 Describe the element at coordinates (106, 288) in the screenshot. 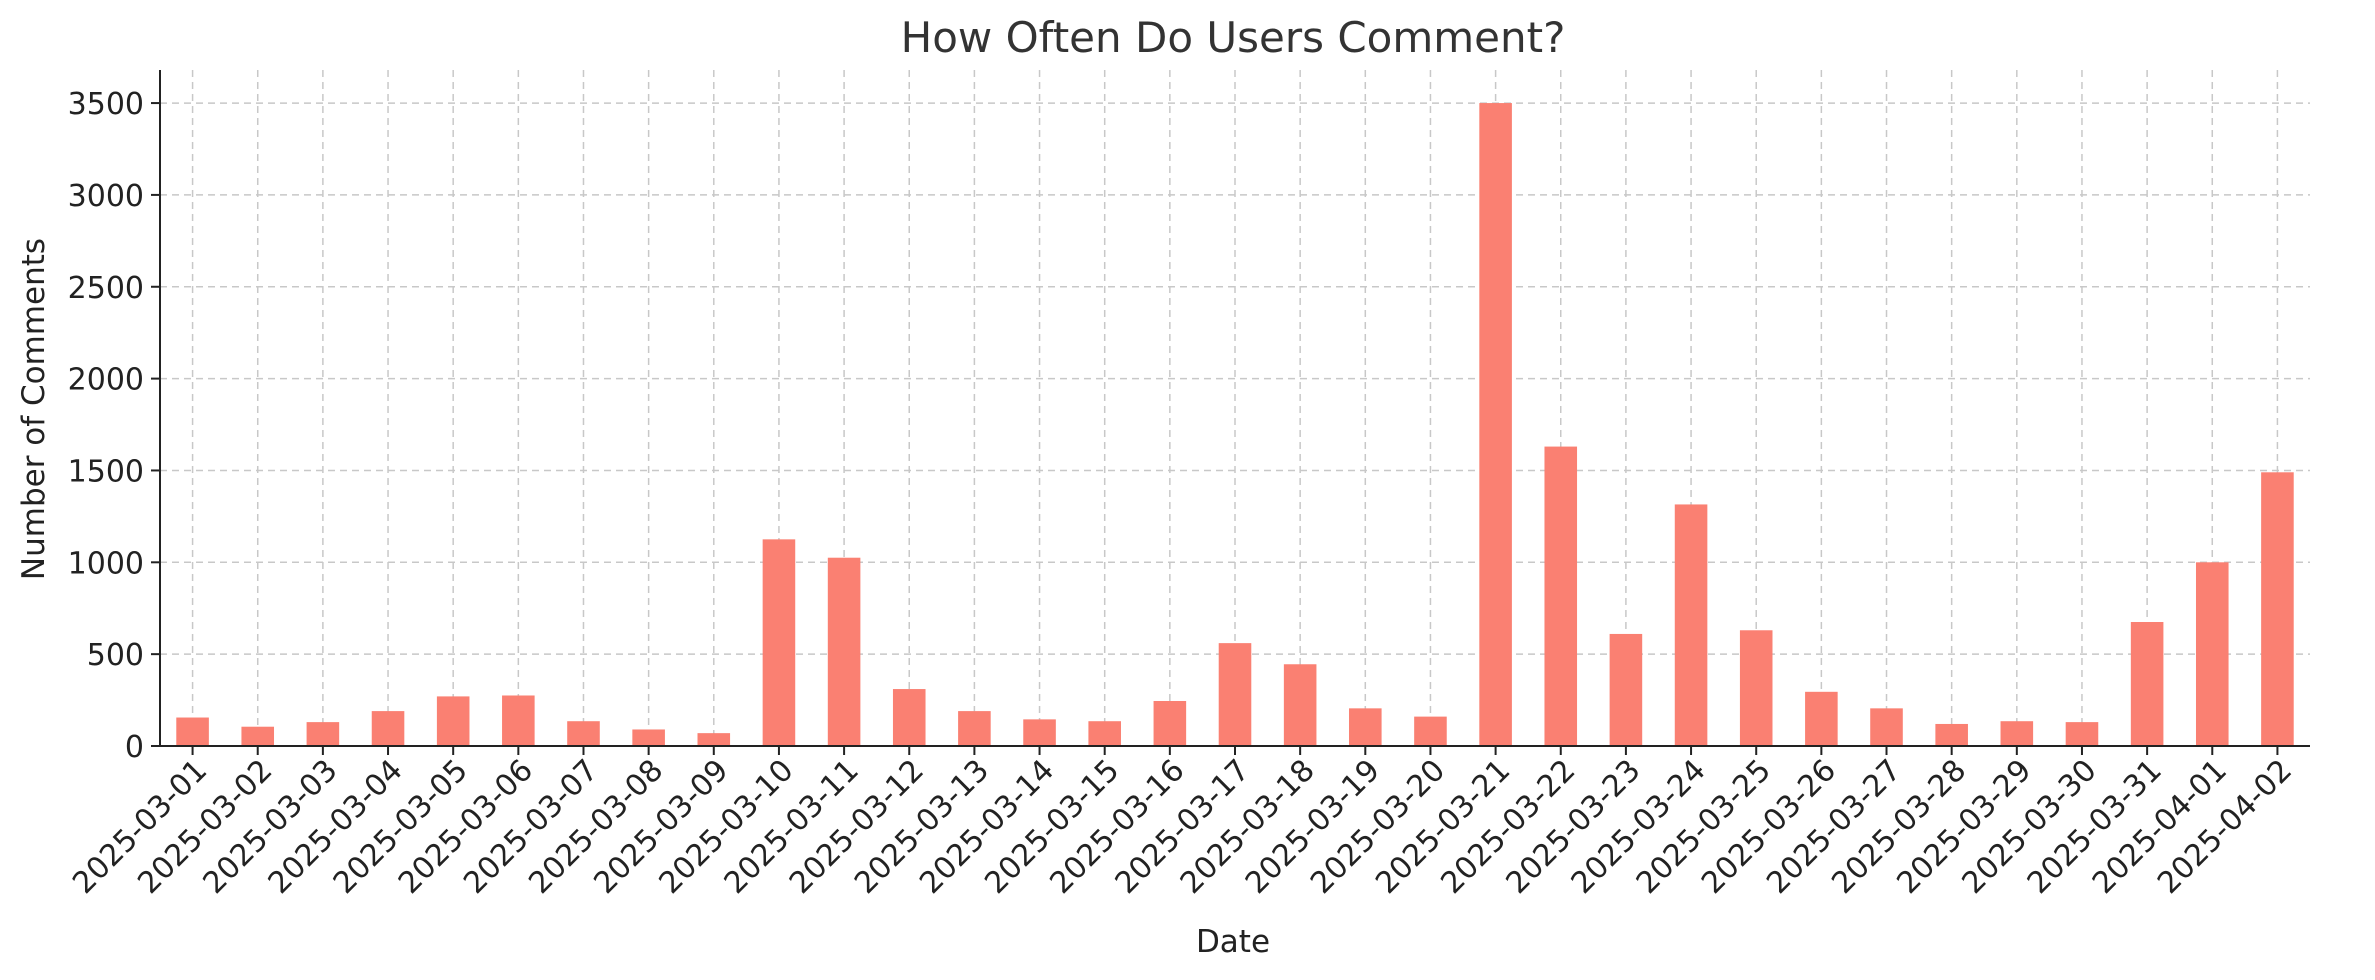

I see `y-tick-label: 2500` at that location.